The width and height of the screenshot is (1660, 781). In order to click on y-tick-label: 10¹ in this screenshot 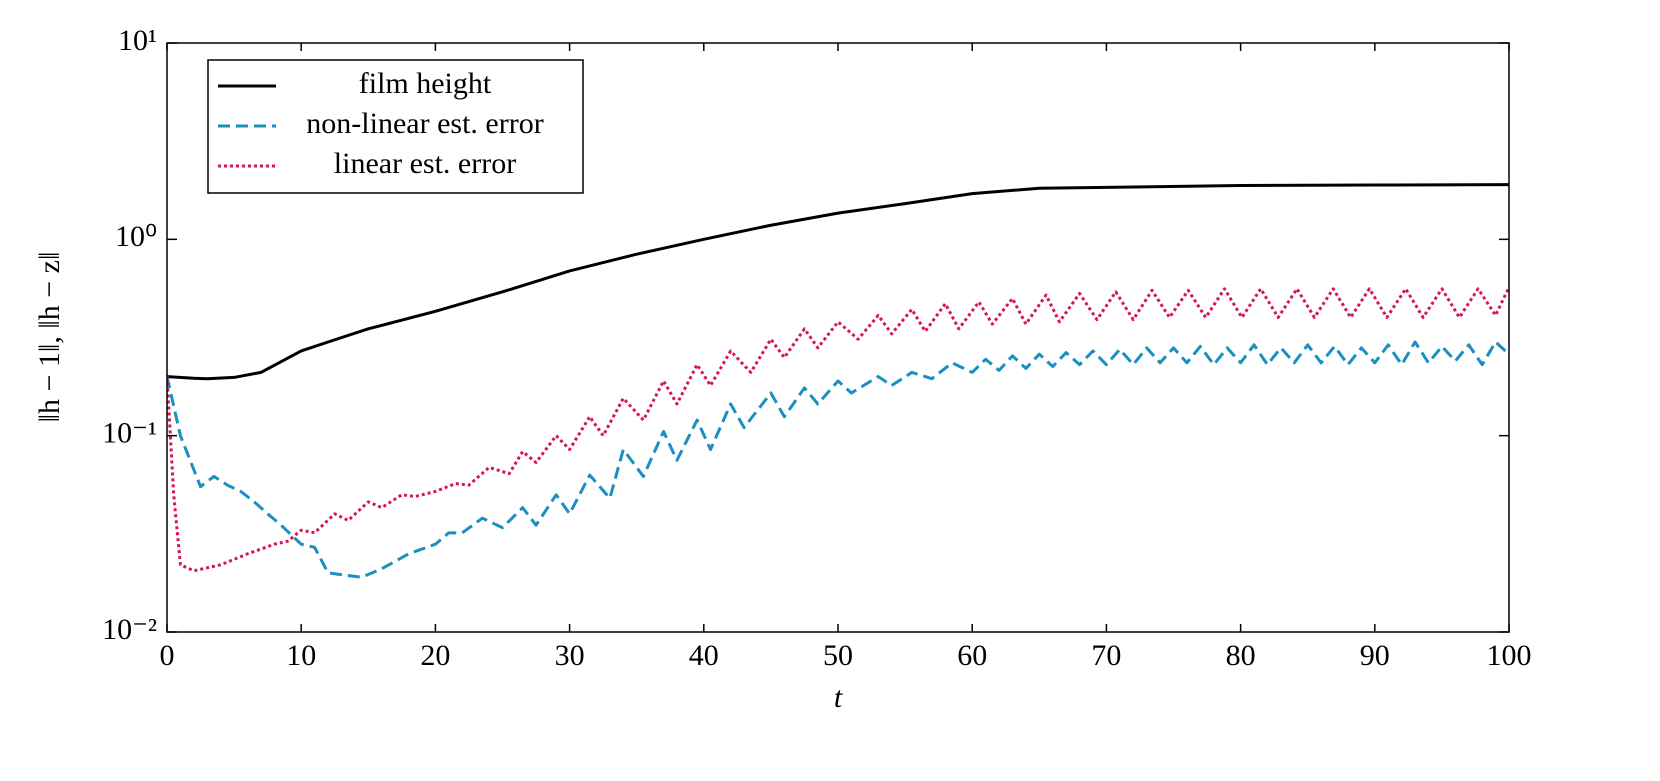, I will do `click(137, 40)`.